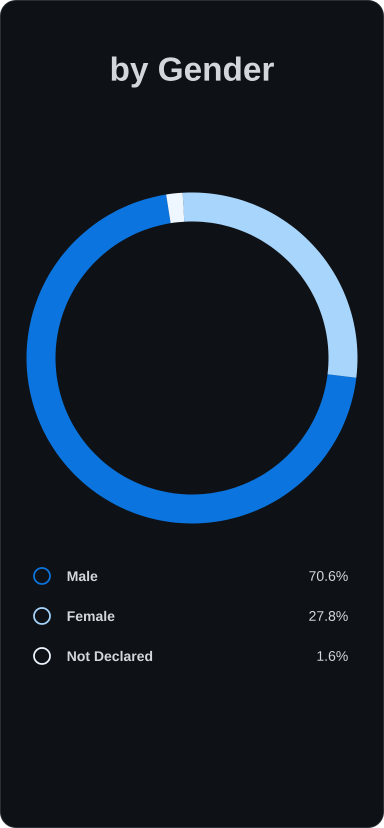 The image size is (384, 828). What do you see at coordinates (328, 616) in the screenshot?
I see `data-label: 27.8%` at bounding box center [328, 616].